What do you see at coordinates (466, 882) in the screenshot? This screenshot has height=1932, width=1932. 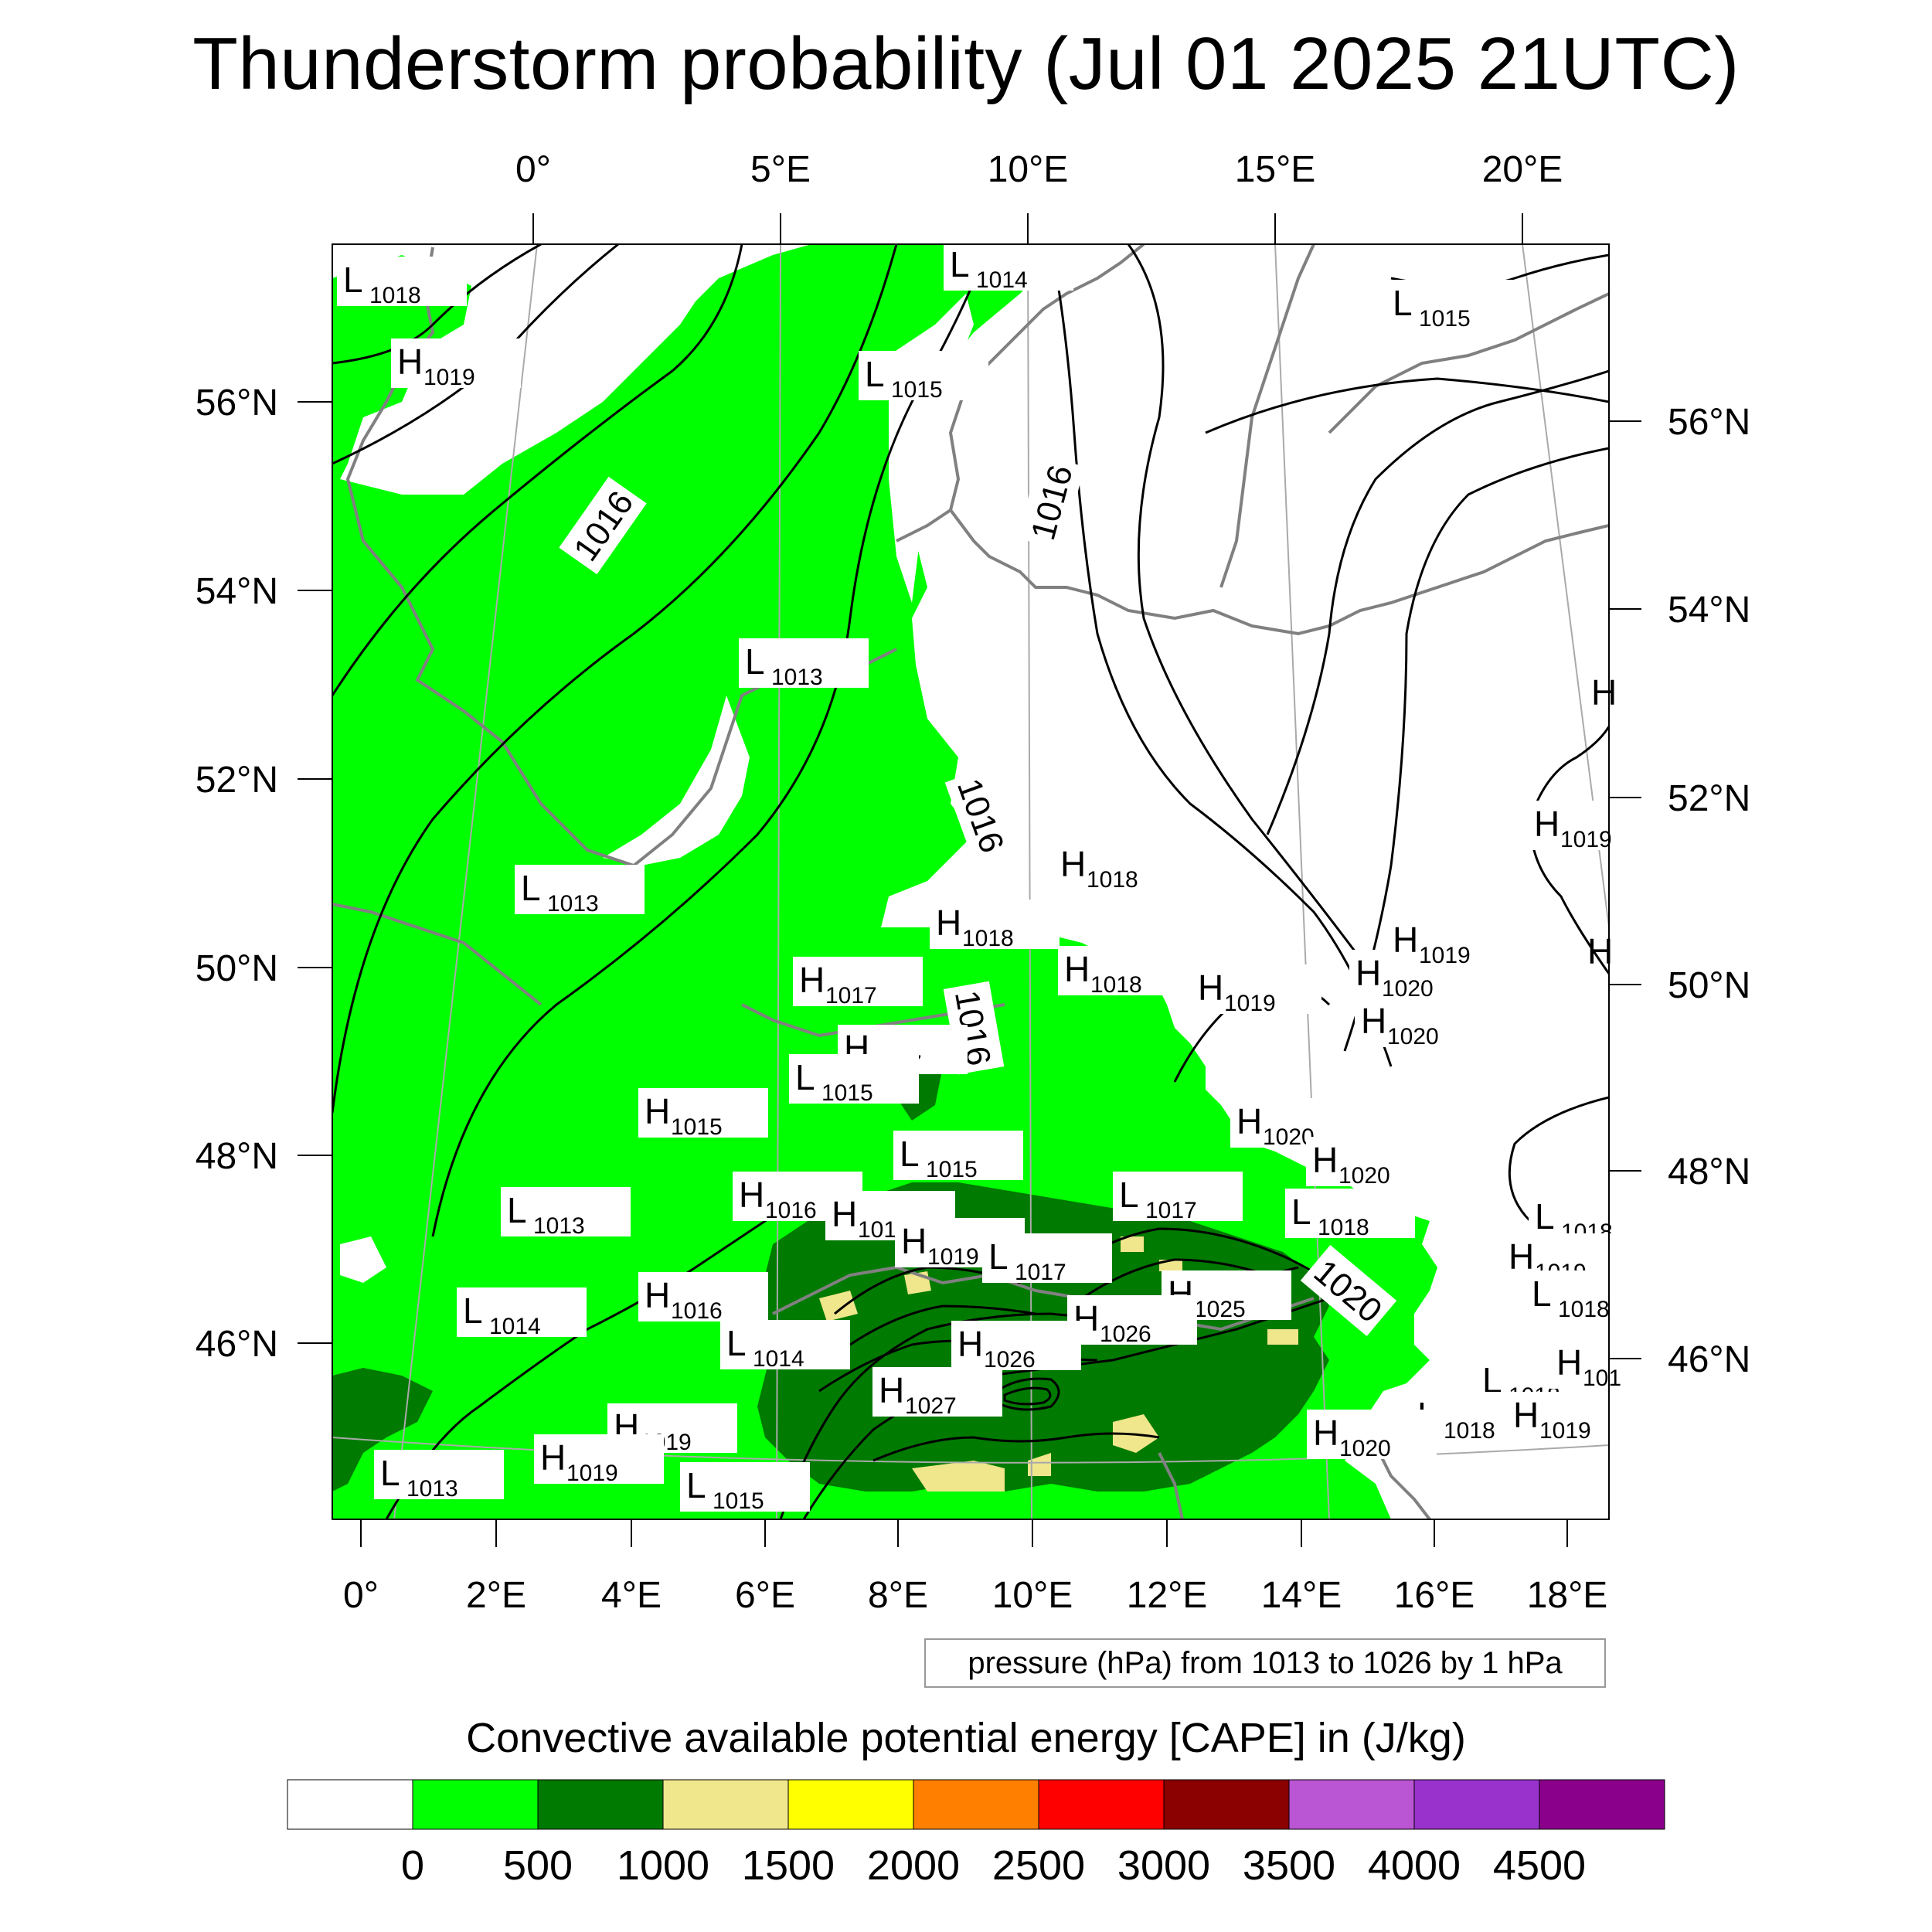 I see `meridian-line` at bounding box center [466, 882].